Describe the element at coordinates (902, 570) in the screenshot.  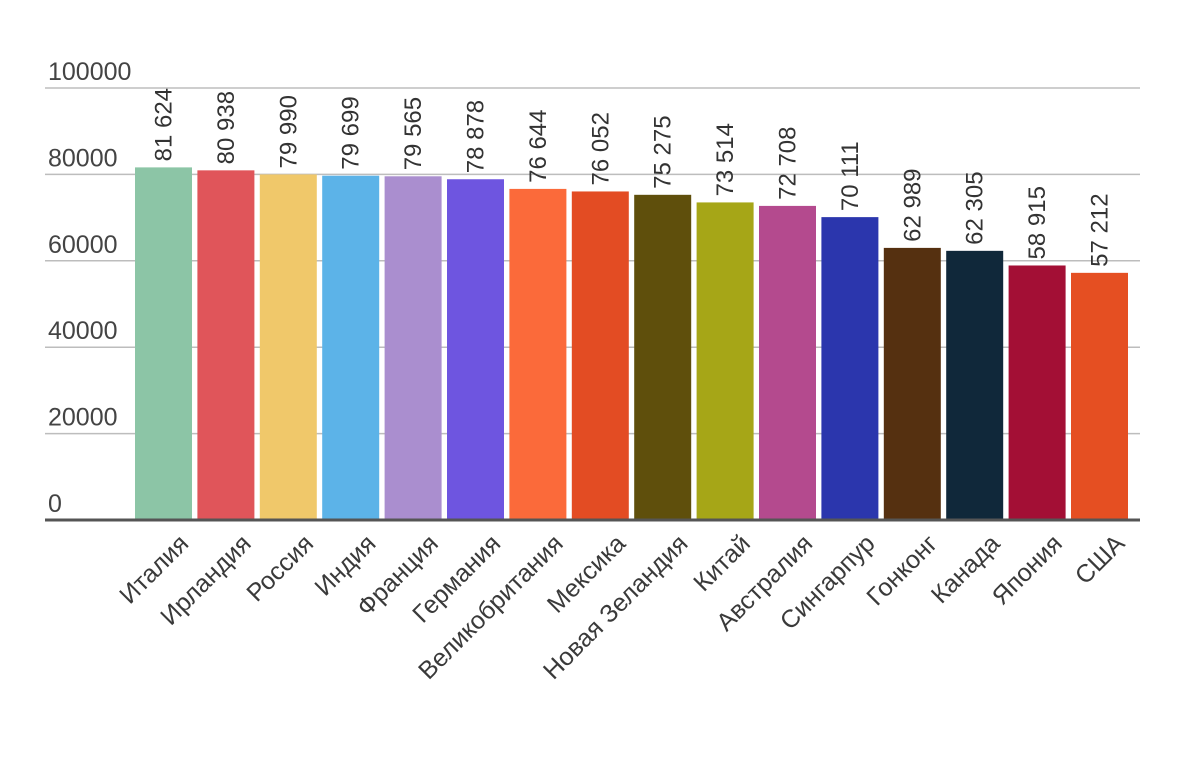
I see `x-tick-label: Гонконг` at that location.